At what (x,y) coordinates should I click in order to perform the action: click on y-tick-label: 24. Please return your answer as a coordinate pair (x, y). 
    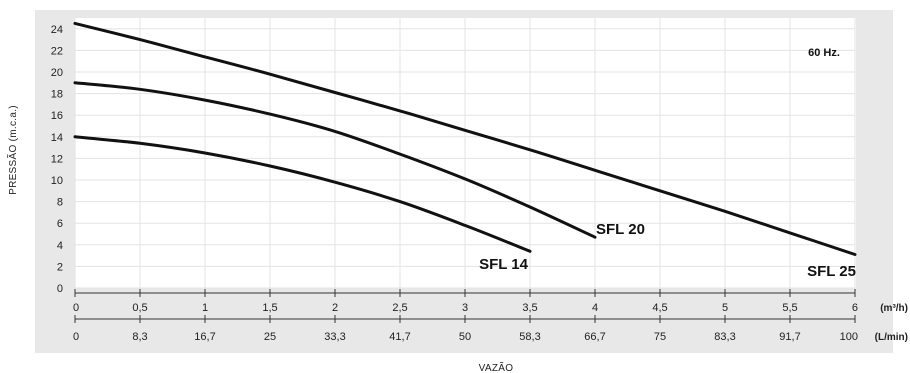
    Looking at the image, I should click on (57, 30).